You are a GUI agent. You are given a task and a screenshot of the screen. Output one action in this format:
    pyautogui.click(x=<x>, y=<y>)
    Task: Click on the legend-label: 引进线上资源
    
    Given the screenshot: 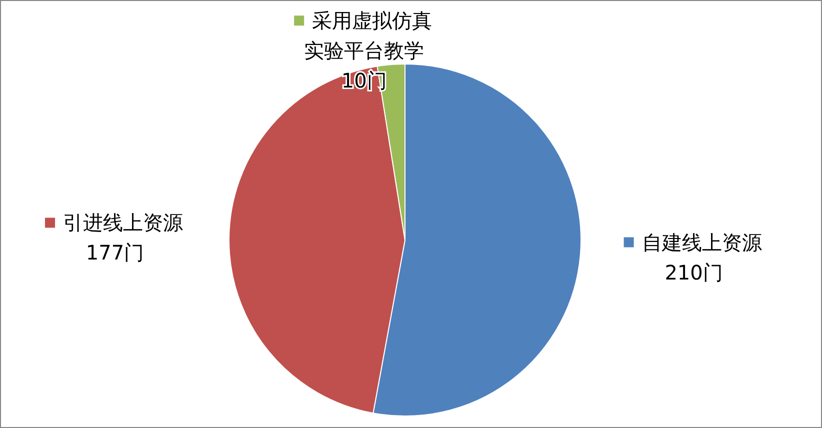 What is the action you would take?
    pyautogui.click(x=123, y=222)
    